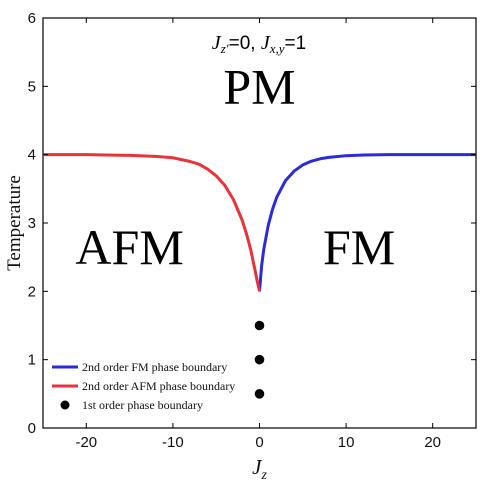 Image resolution: width=491 pixels, height=491 pixels. What do you see at coordinates (359, 247) in the screenshot?
I see `region-label-fm: FM` at bounding box center [359, 247].